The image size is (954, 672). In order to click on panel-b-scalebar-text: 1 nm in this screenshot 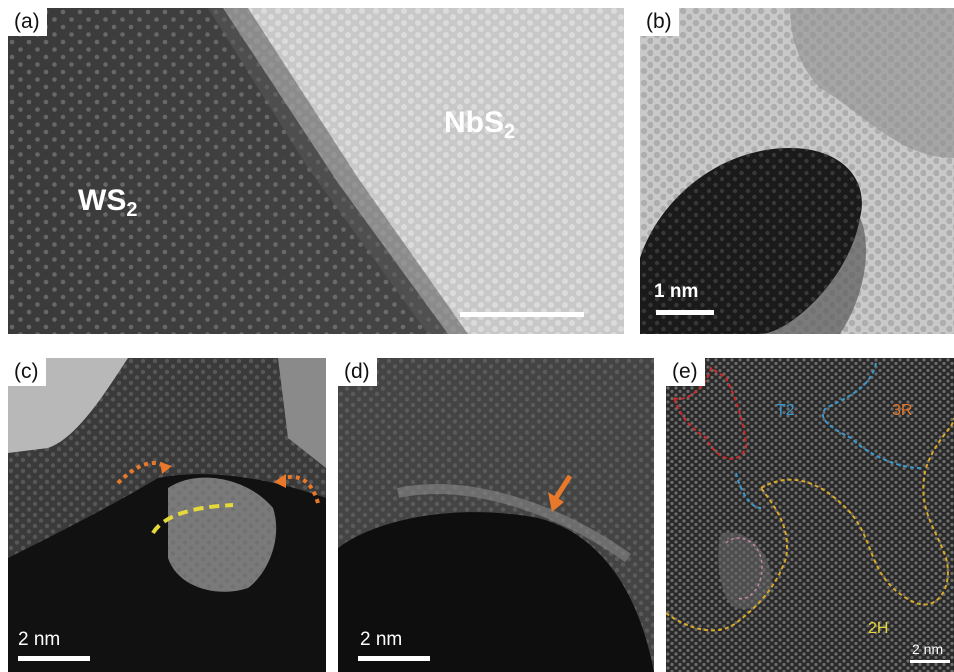, I will do `click(676, 291)`.